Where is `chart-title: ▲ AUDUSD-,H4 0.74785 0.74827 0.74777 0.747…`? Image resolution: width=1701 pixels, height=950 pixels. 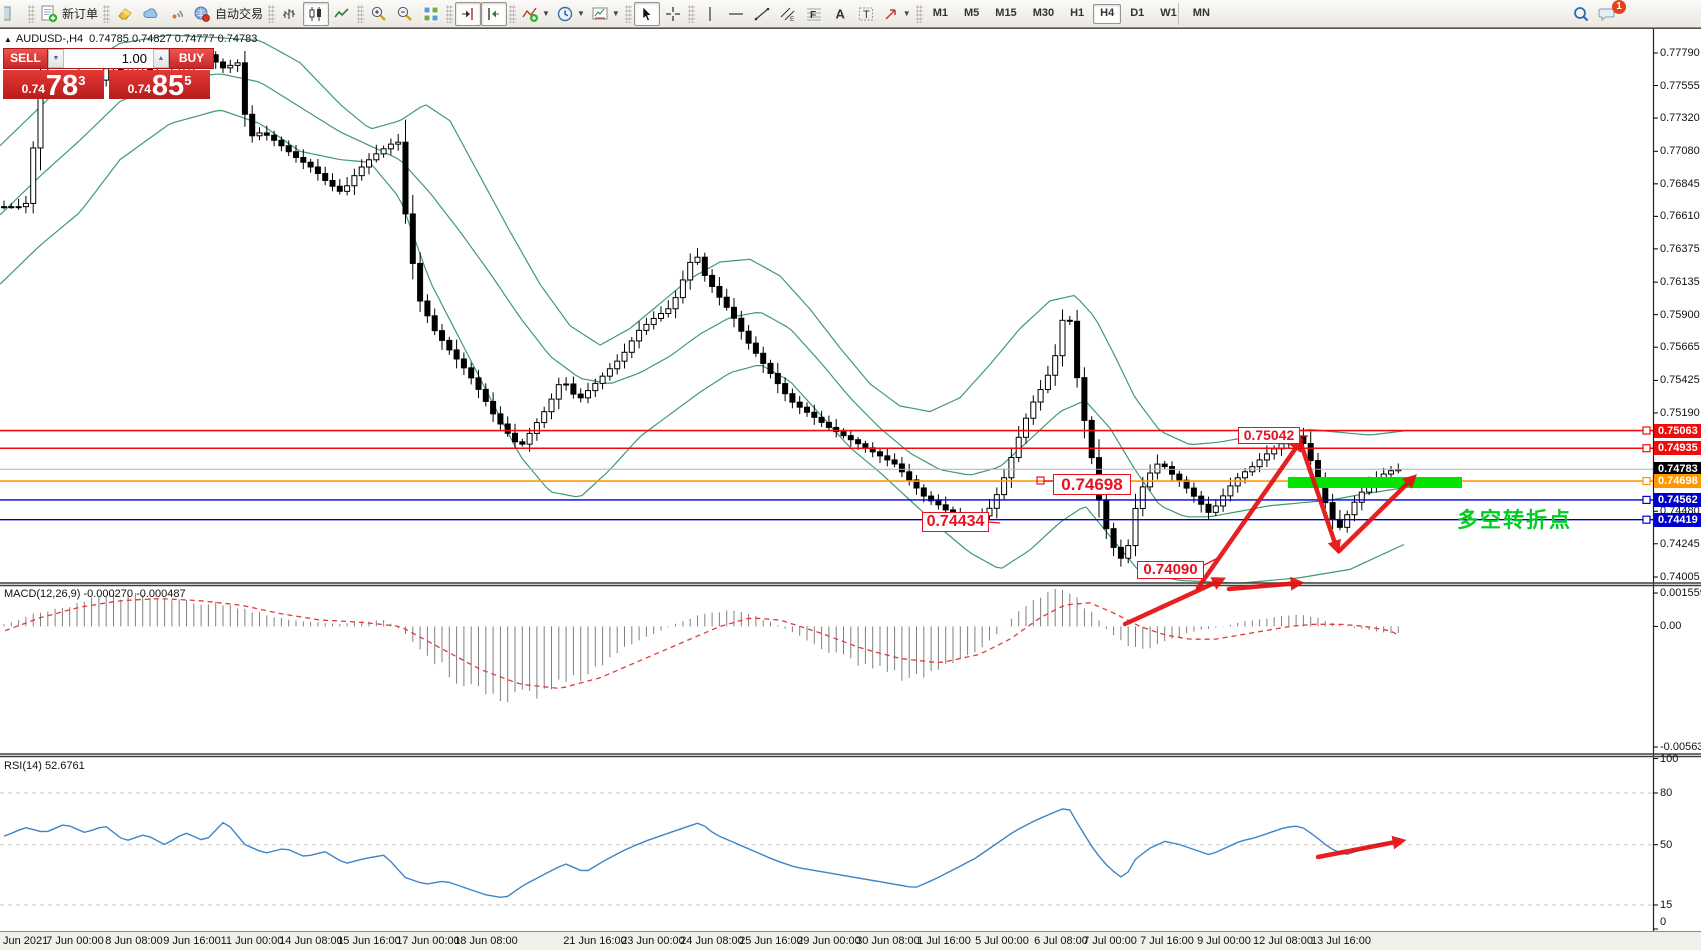 chart-title: ▲ AUDUSD-,H4 0.74785 0.74827 0.74777 0.747… is located at coordinates (133, 39).